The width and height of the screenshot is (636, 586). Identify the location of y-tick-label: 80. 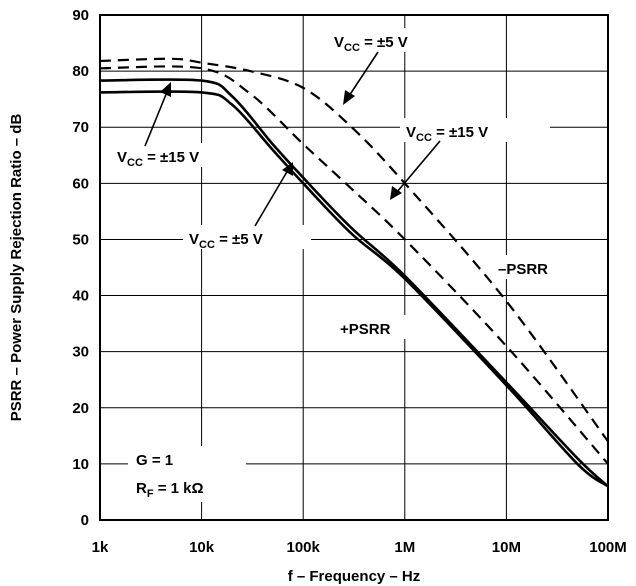
(80, 71).